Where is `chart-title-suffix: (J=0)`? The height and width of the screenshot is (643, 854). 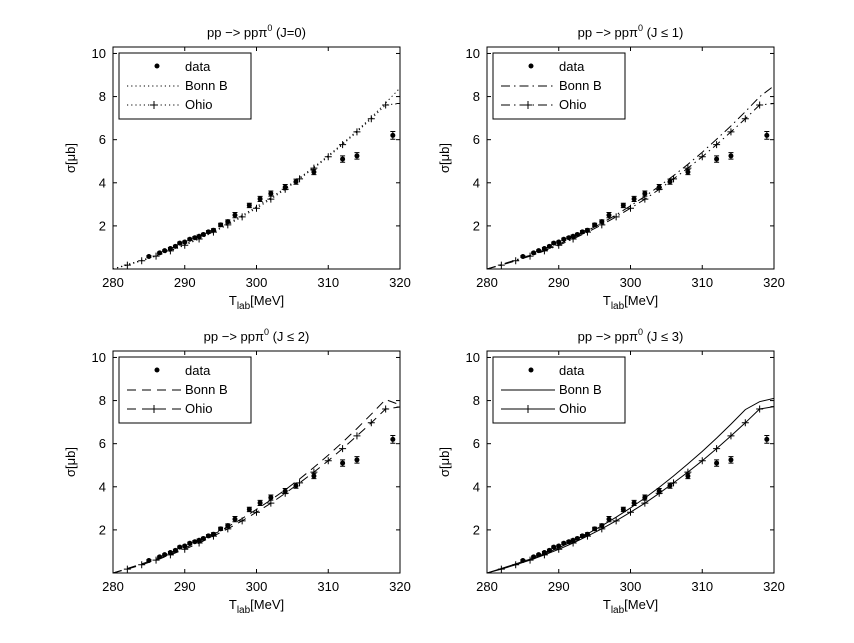
chart-title-suffix: (J=0) is located at coordinates (289, 32).